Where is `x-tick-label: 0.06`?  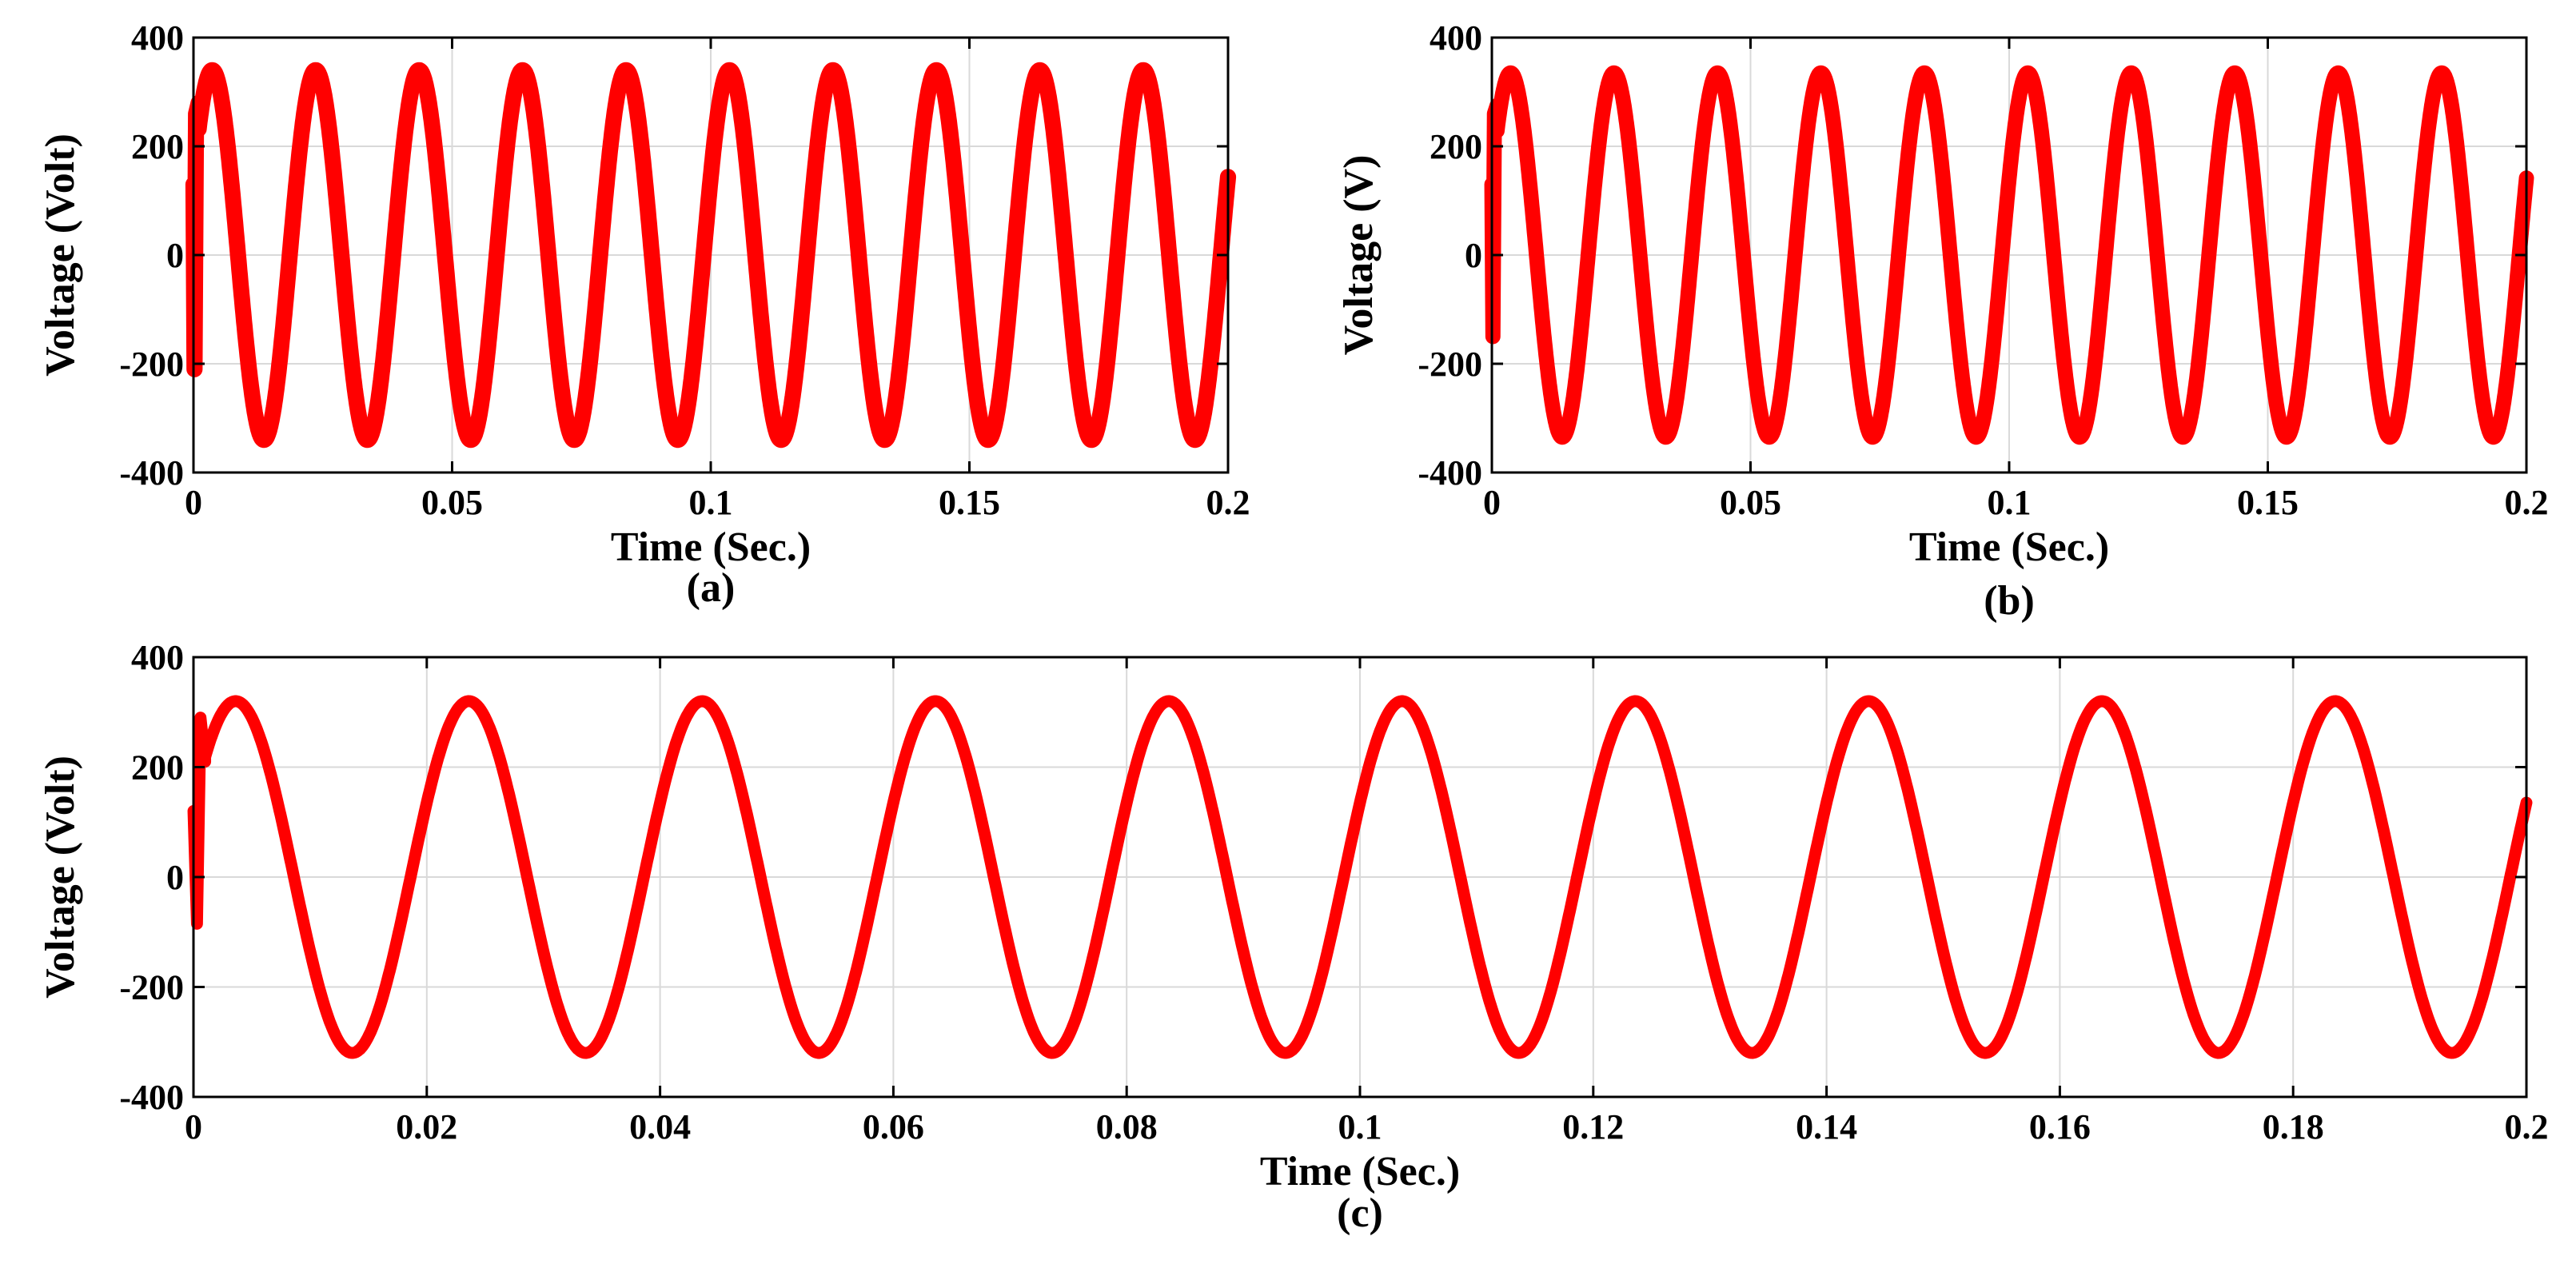
x-tick-label: 0.06 is located at coordinates (893, 1126).